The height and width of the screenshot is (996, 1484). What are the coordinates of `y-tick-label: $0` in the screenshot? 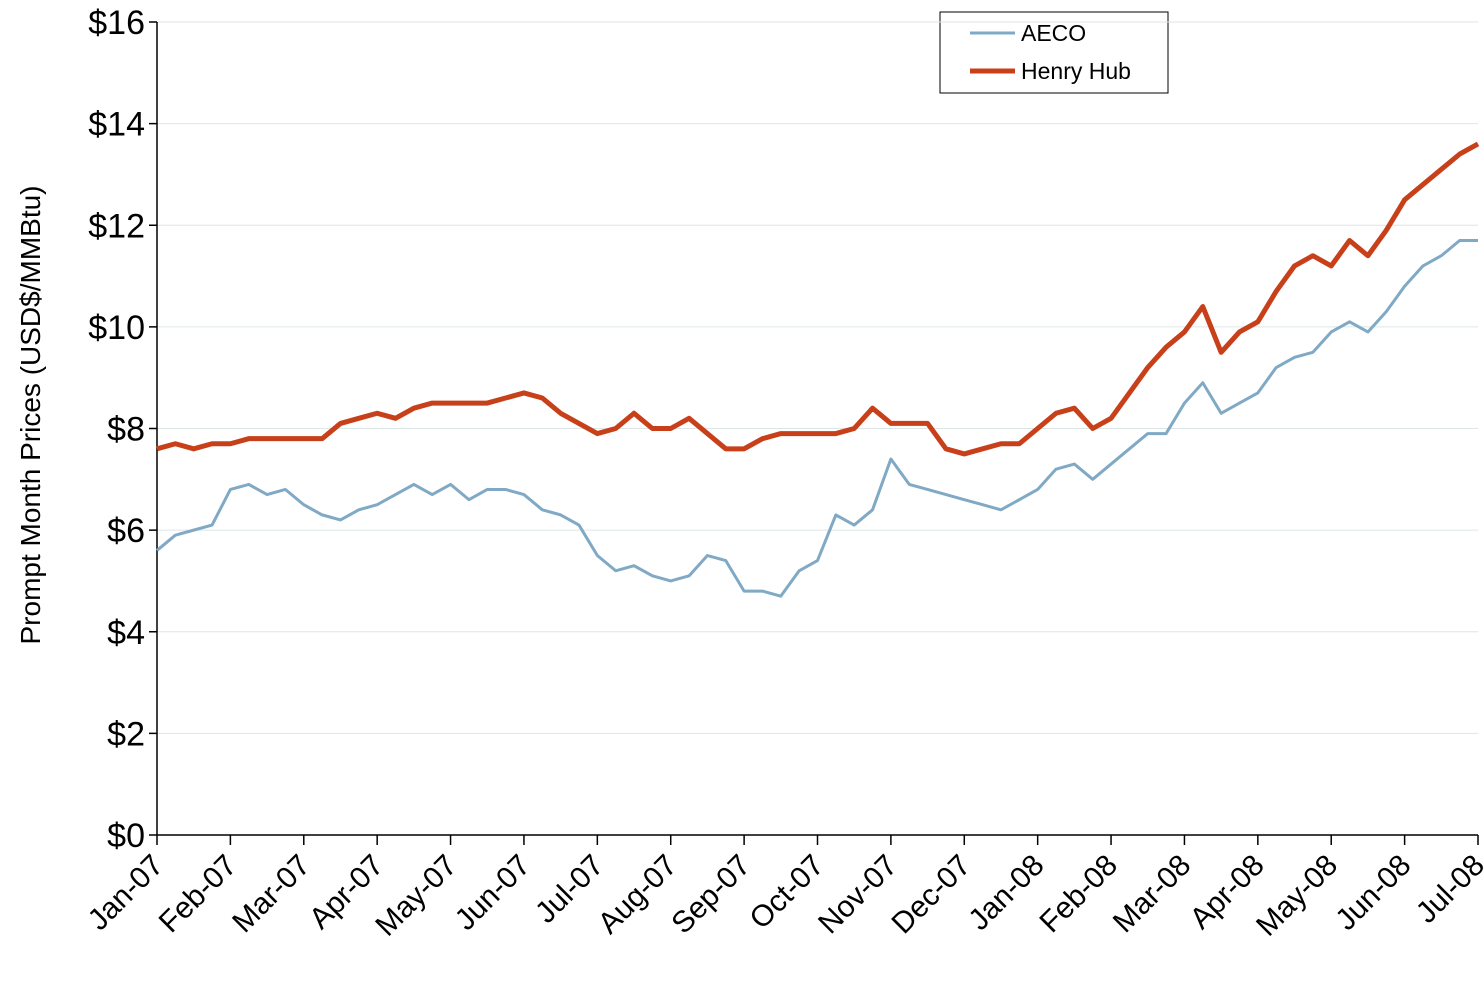 It's located at (126, 836).